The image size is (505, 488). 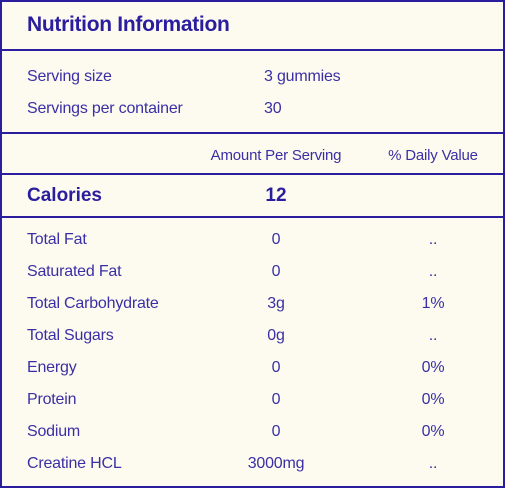 What do you see at coordinates (276, 463) in the screenshot?
I see `nutrient-amount-creatine-hcl: 3000mg` at bounding box center [276, 463].